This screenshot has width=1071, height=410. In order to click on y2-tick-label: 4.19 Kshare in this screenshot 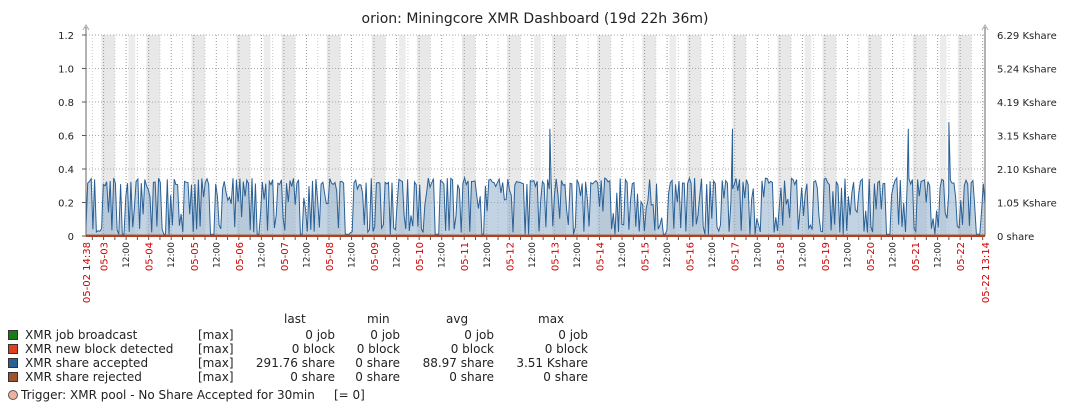, I will do `click(1027, 103)`.